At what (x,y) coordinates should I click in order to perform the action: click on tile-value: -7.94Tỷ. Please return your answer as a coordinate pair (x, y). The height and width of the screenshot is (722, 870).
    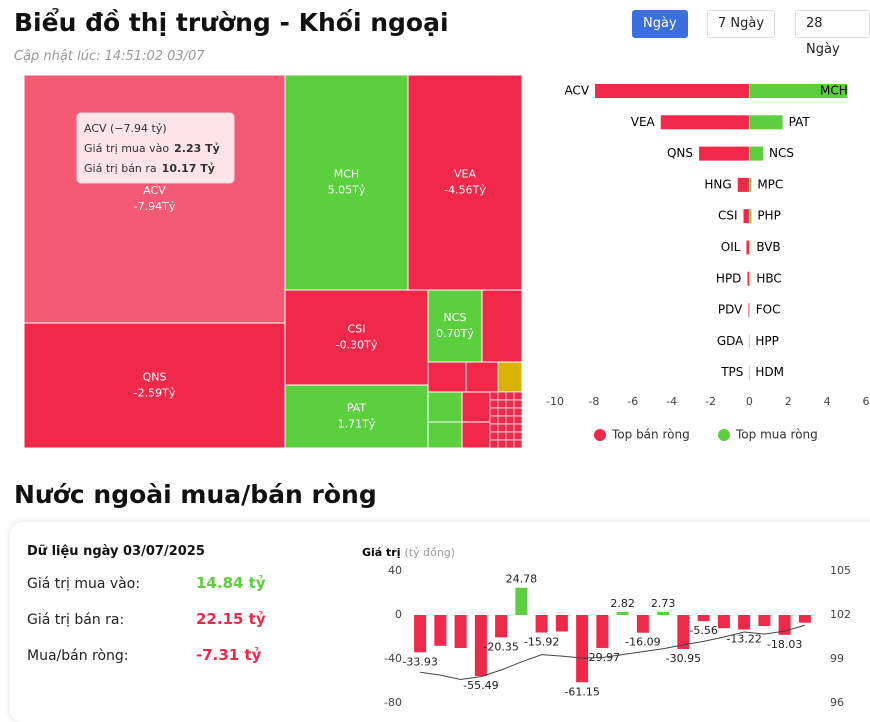
    Looking at the image, I should click on (155, 206).